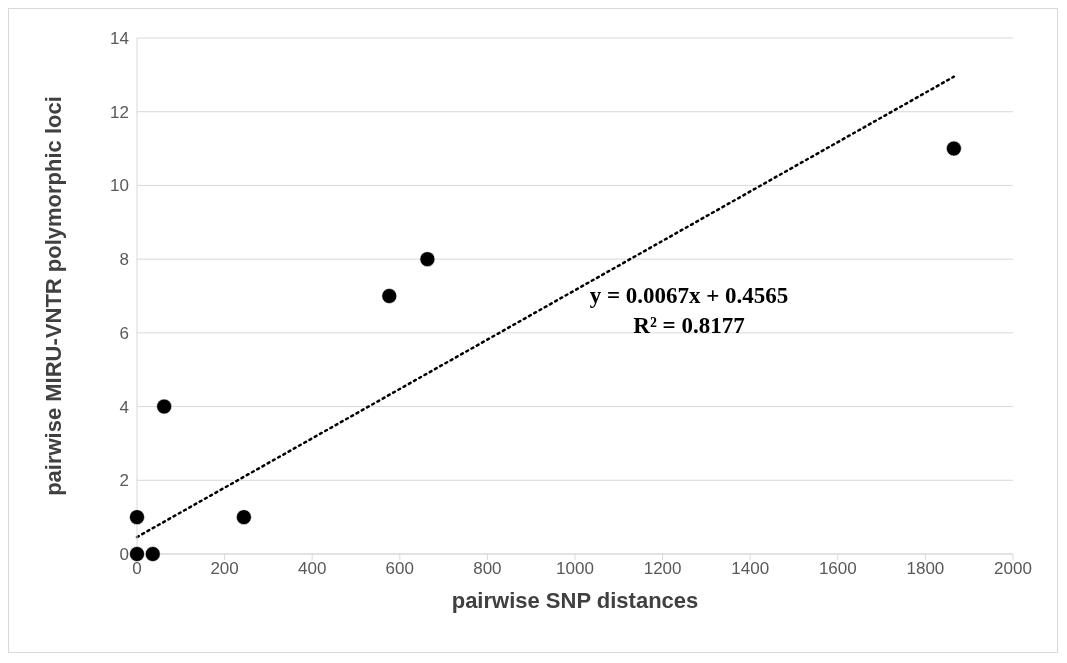 This screenshot has height=663, width=1067. Describe the element at coordinates (575, 600) in the screenshot. I see `x-axis-title: pairwise SNP distances` at that location.